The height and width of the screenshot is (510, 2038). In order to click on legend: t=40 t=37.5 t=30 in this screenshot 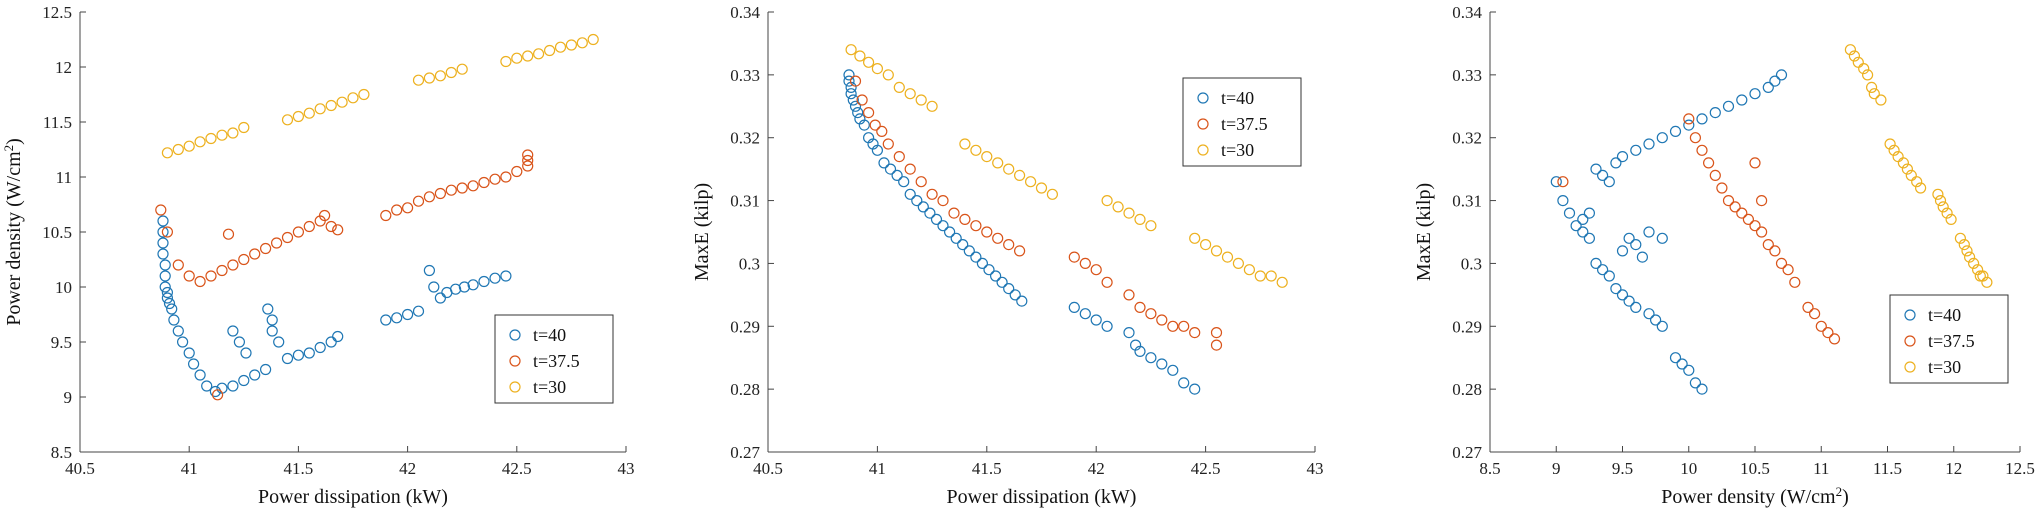, I will do `click(1242, 122)`.